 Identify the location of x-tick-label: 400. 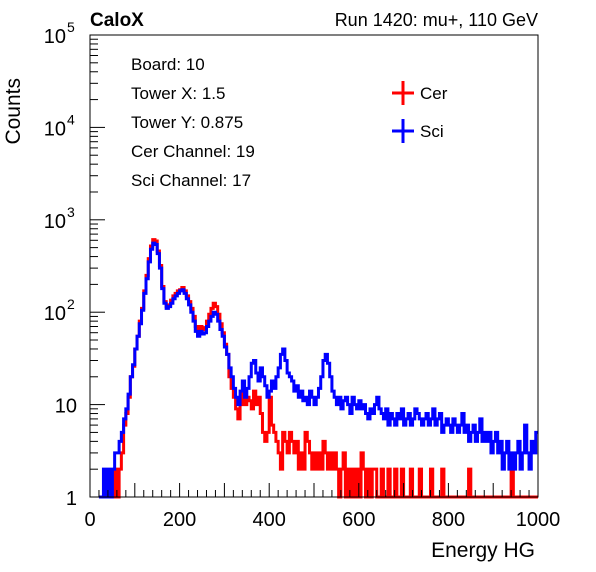
(269, 520).